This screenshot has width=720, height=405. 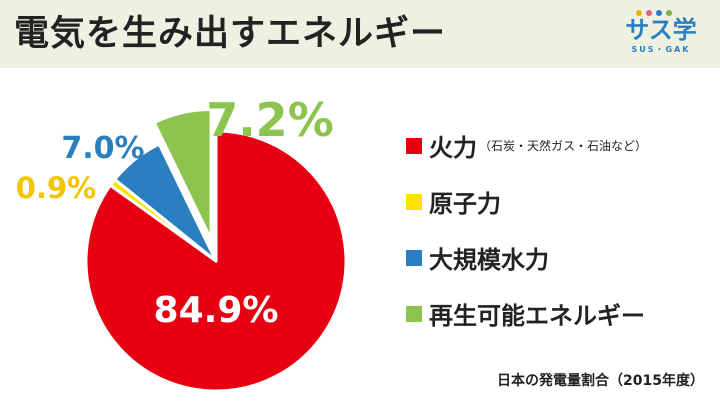 I want to click on legend-label-thermal: 火力, so click(x=453, y=148).